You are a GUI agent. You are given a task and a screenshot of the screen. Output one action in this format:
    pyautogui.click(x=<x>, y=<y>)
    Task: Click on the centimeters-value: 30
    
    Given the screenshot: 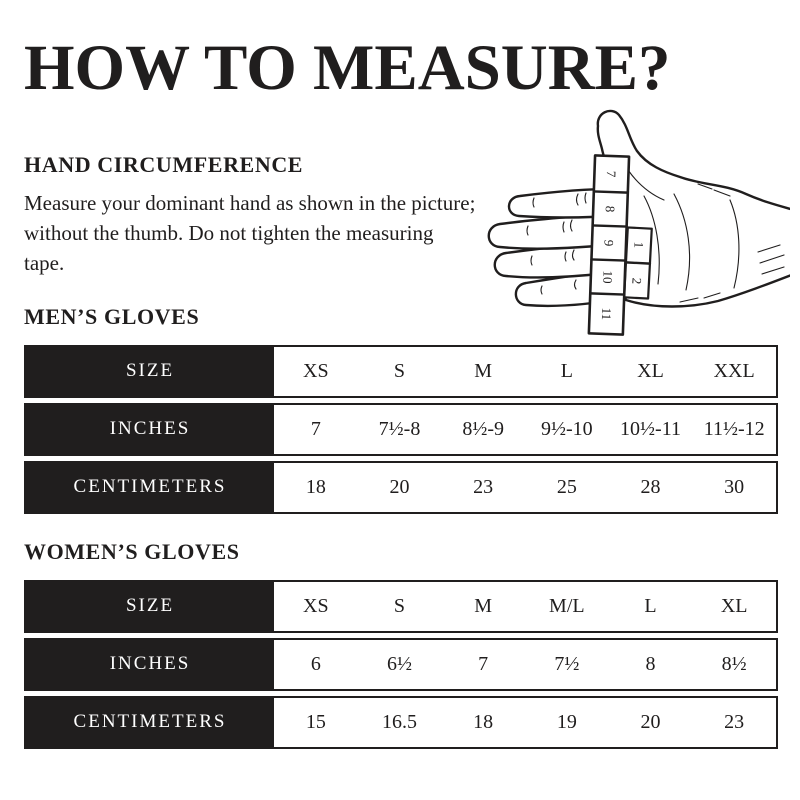 What is the action you would take?
    pyautogui.click(x=734, y=486)
    